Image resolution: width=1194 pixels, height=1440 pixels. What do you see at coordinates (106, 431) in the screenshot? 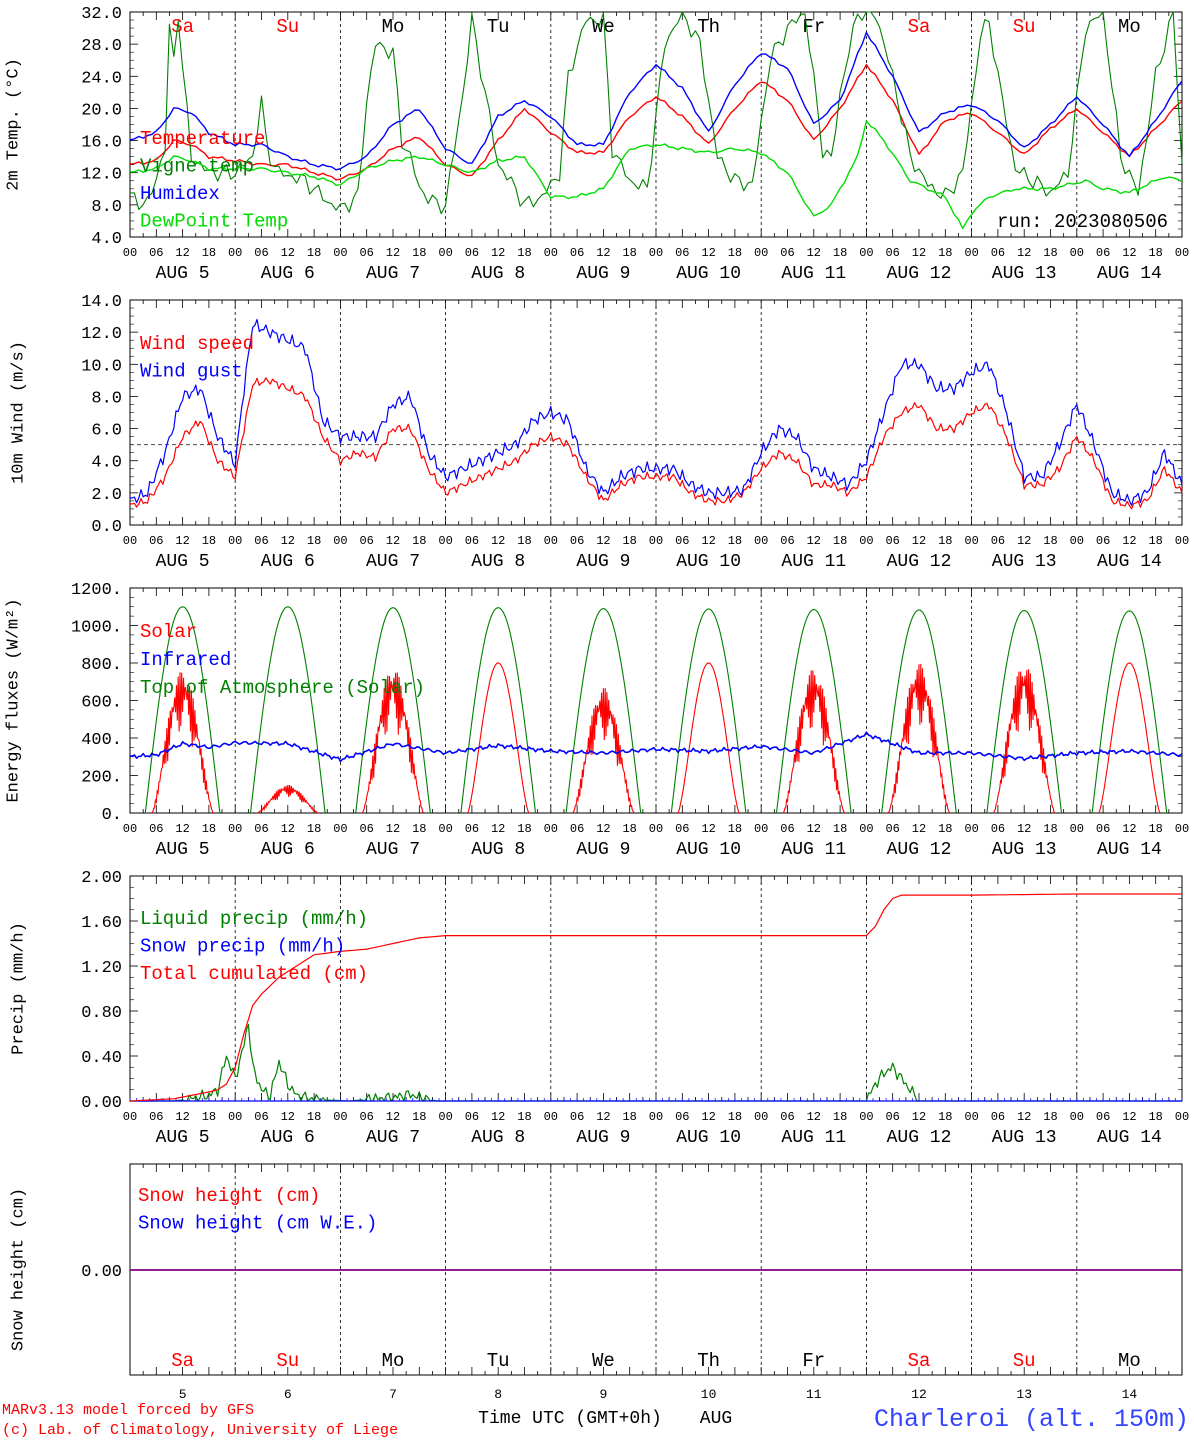
I see `y-tick-label: 6.0` at bounding box center [106, 431].